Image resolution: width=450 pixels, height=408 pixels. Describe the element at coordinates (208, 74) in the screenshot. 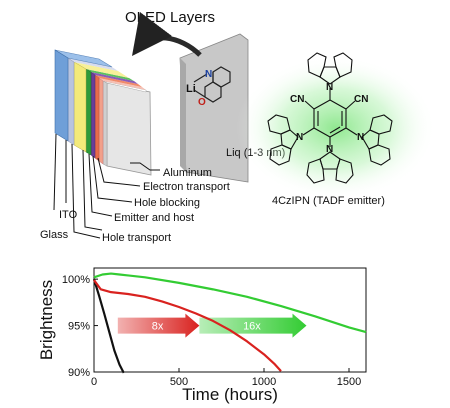

I see `liq-atom-n: N` at that location.